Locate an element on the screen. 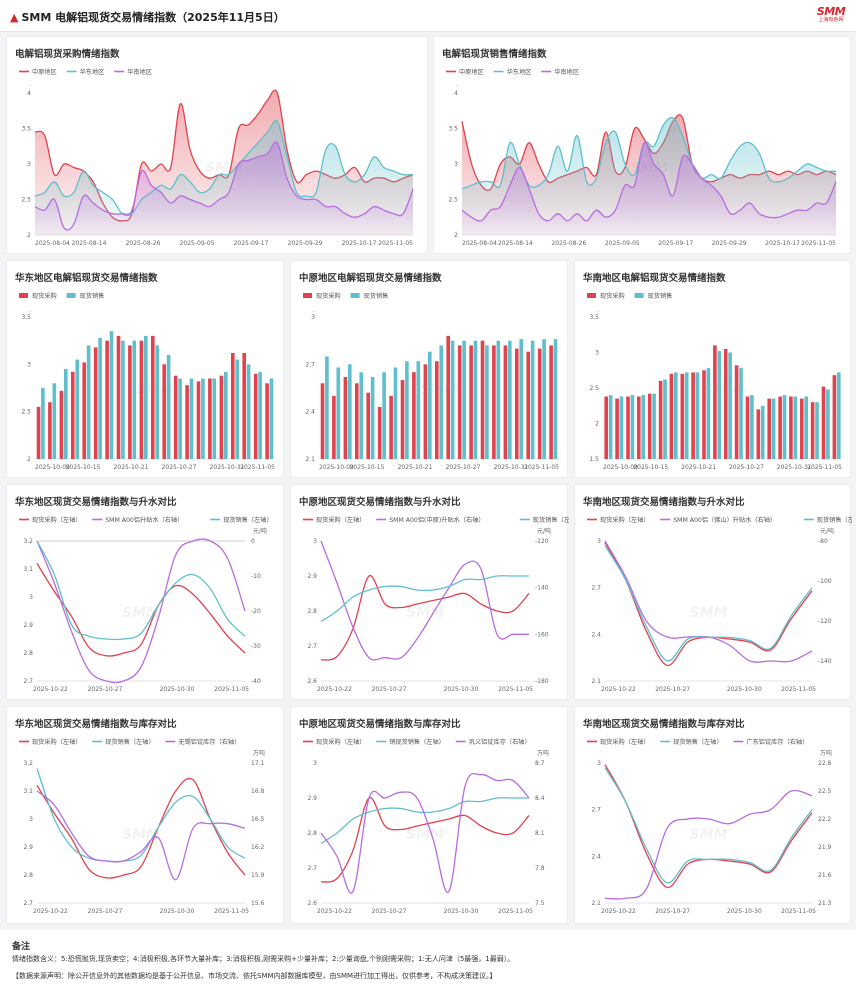 The image size is (856, 985). y2-tick-label: 8.1 is located at coordinates (540, 833).